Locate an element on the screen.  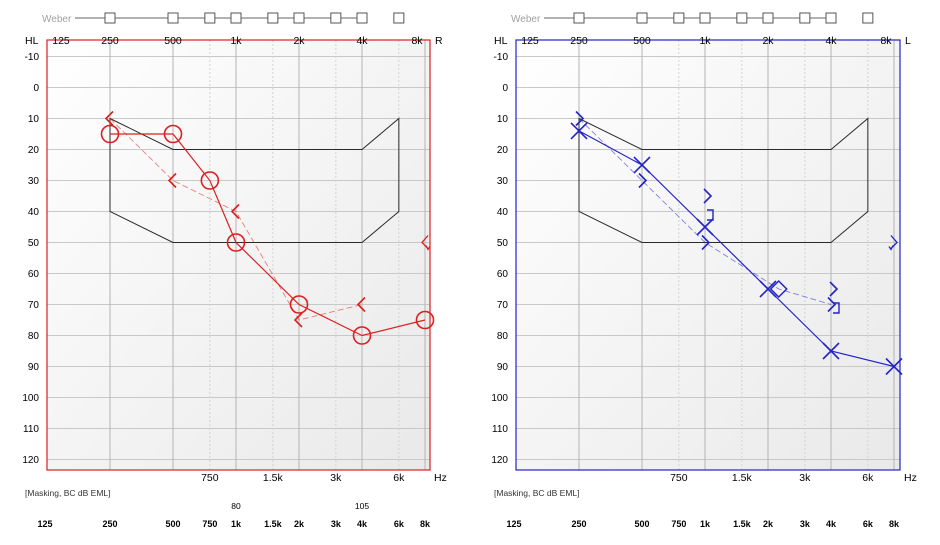
y-tick-label: 70 is located at coordinates (34, 305).